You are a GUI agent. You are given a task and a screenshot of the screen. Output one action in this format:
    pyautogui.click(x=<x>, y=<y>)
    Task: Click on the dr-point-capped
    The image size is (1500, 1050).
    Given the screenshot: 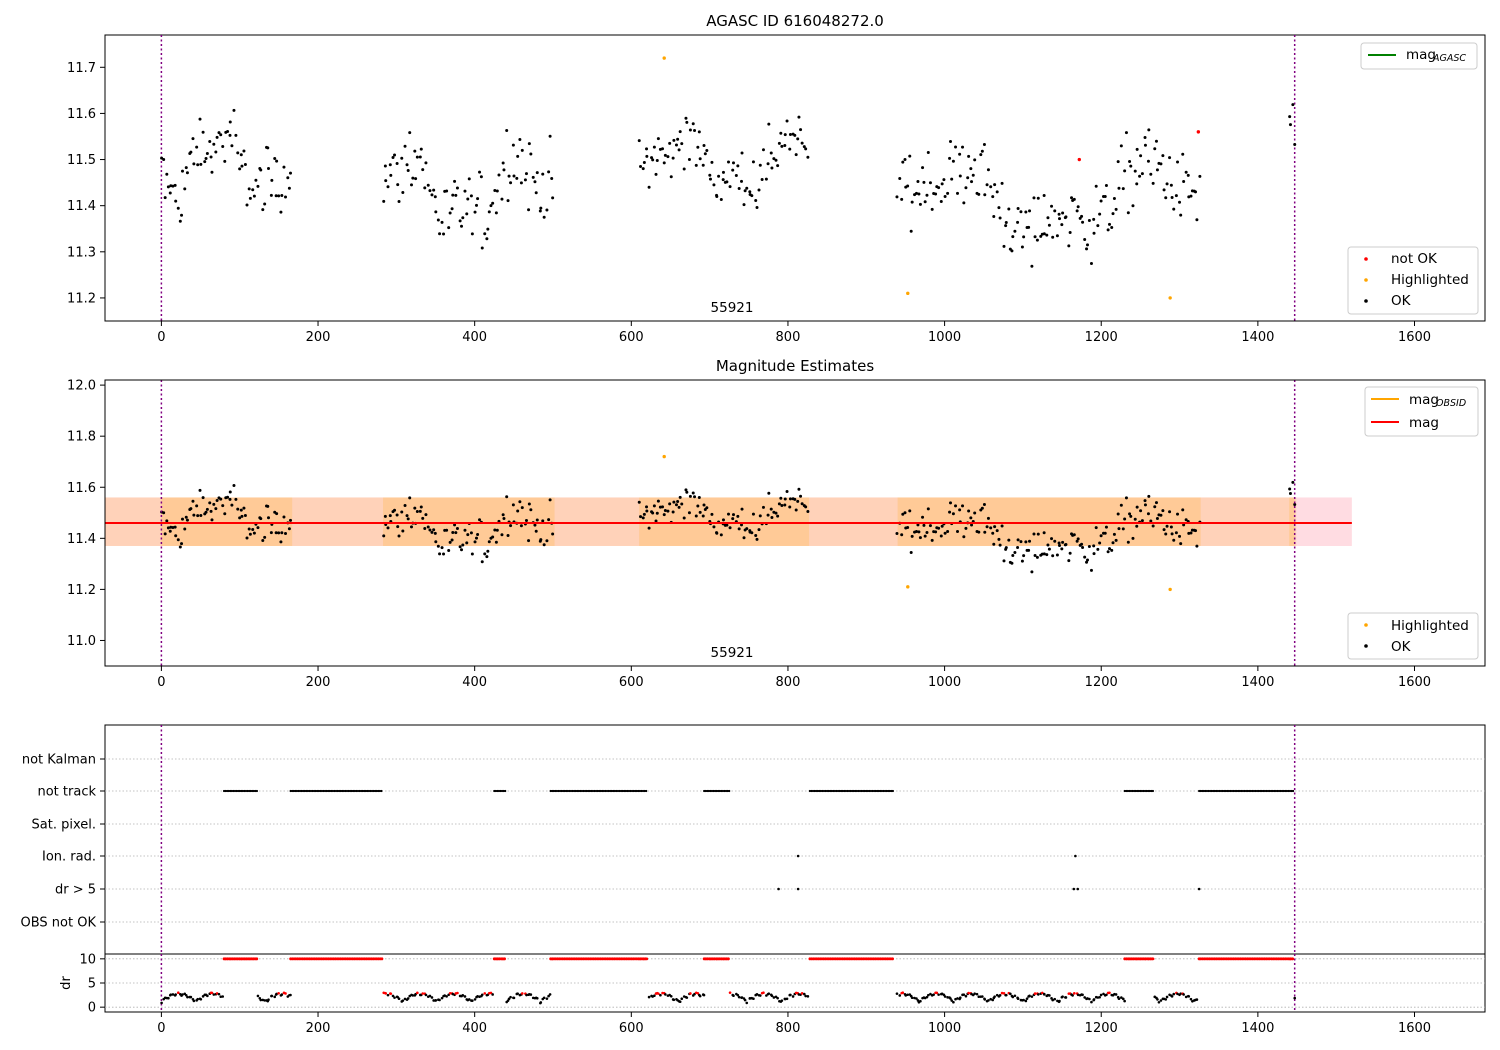 What is the action you would take?
    pyautogui.click(x=1292, y=959)
    